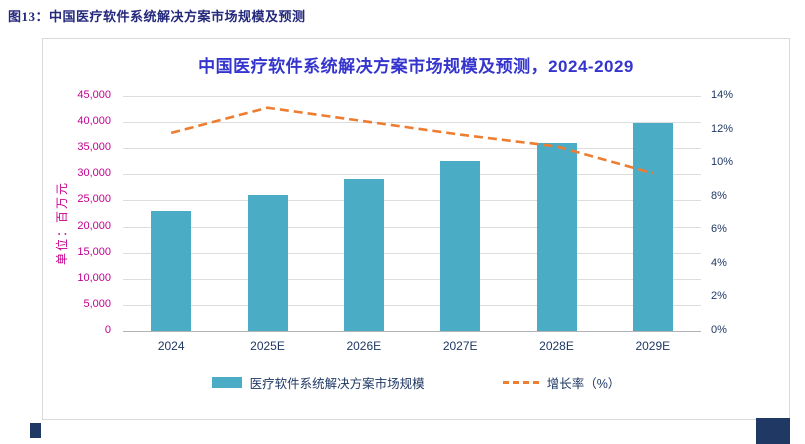  What do you see at coordinates (730, 212) in the screenshot?
I see `right-axis-labels: 0% 2% 4% 6% 8% 10% 12% 14%` at bounding box center [730, 212].